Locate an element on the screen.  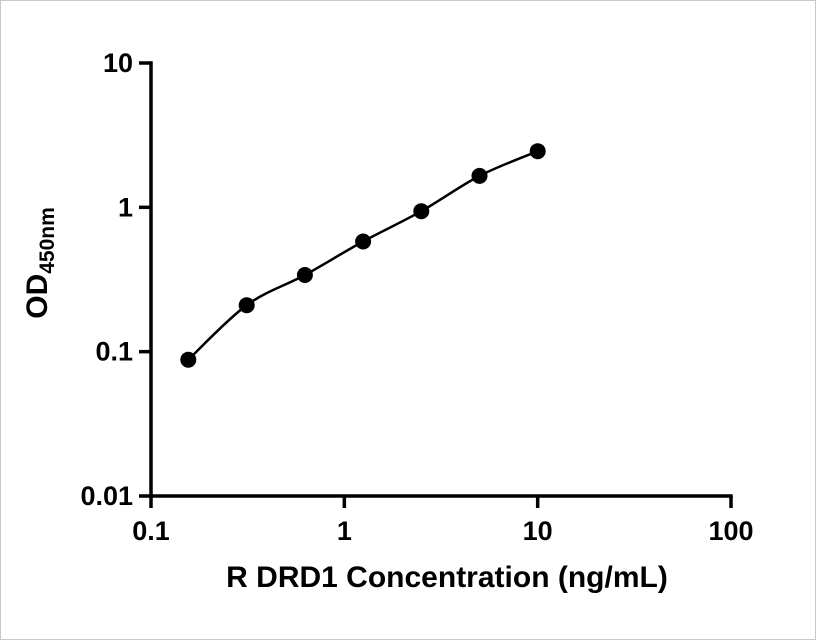
fit-curve is located at coordinates (363, 255).